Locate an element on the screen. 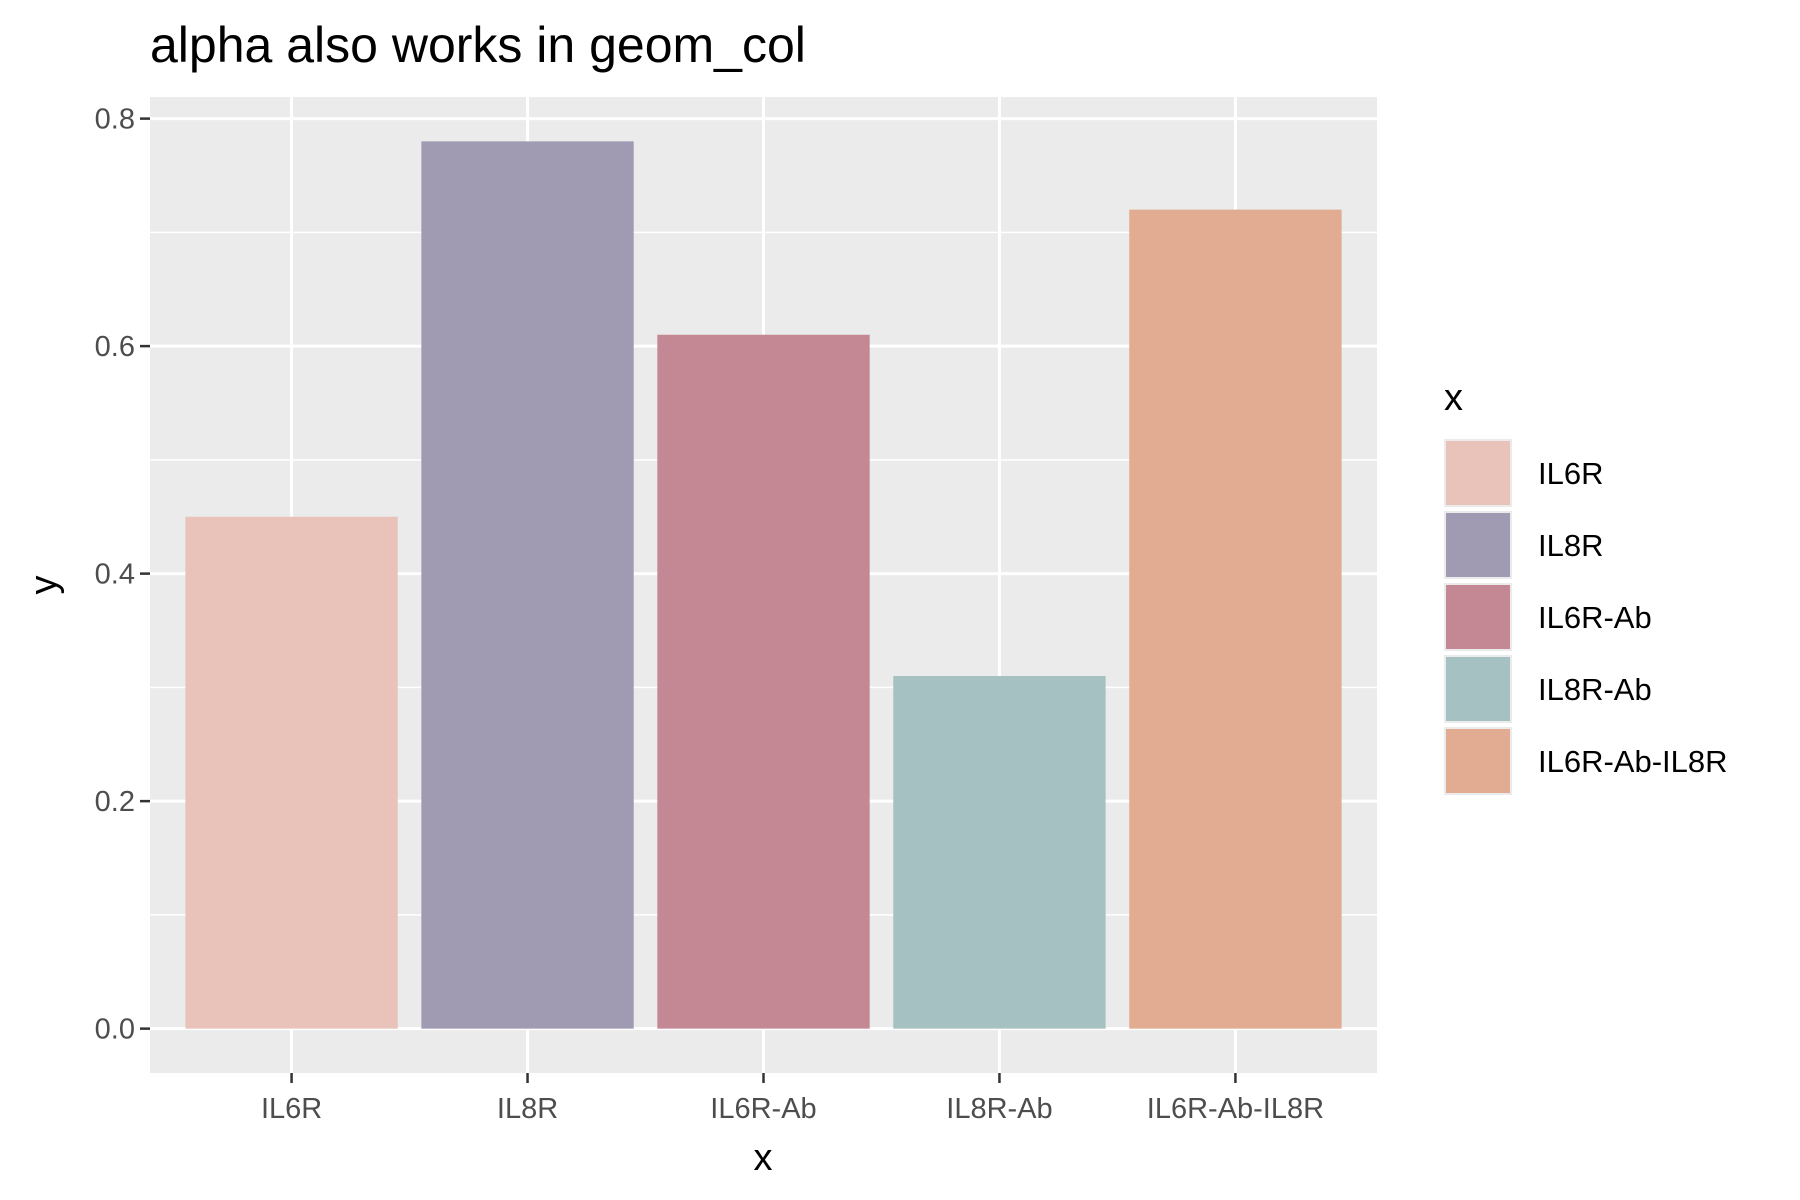  x-axis-title: x is located at coordinates (763, 1158).